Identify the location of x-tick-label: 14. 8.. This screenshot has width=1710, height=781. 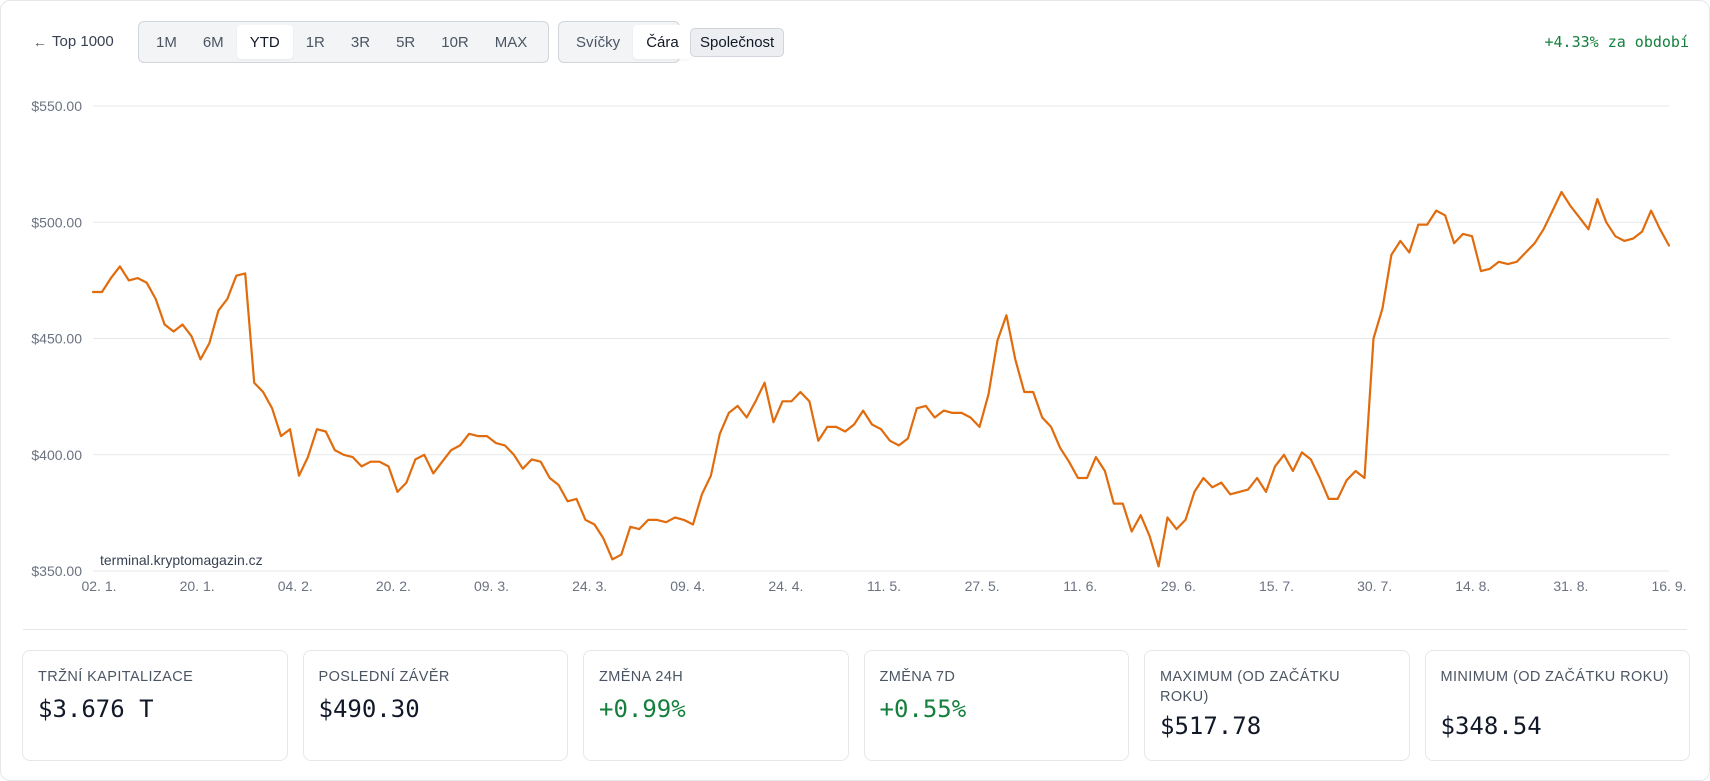
(1472, 586).